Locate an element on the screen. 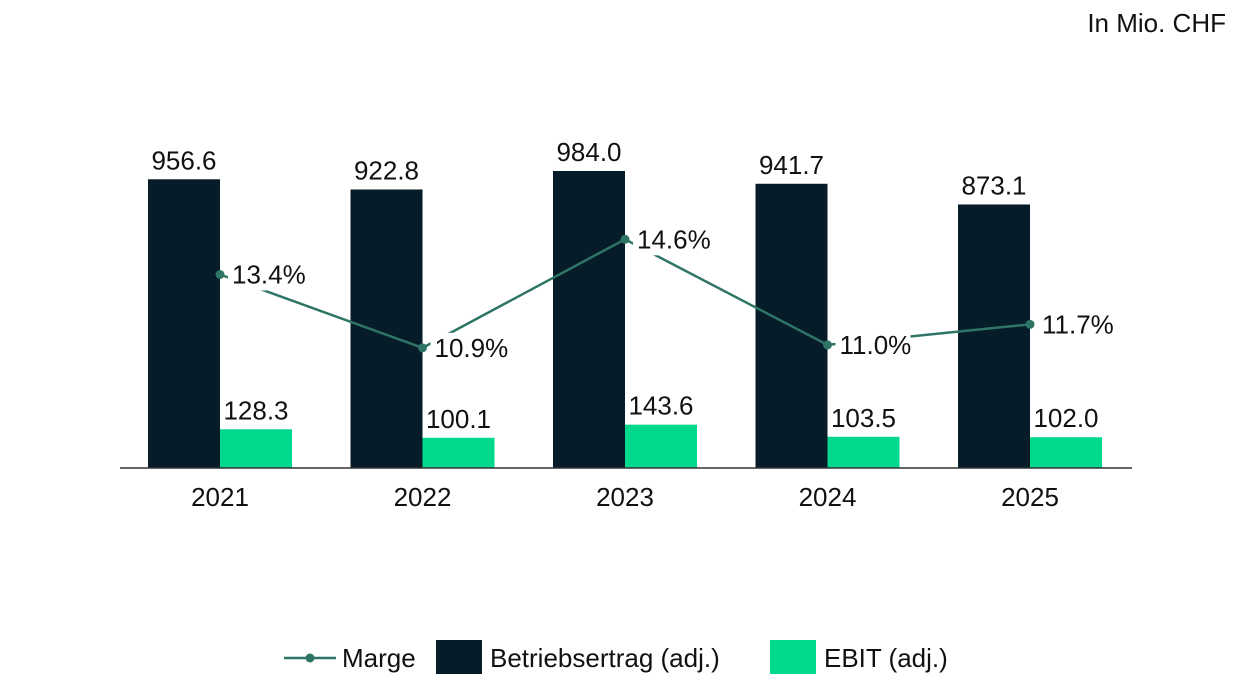  bar-ebit-2023 is located at coordinates (661, 446).